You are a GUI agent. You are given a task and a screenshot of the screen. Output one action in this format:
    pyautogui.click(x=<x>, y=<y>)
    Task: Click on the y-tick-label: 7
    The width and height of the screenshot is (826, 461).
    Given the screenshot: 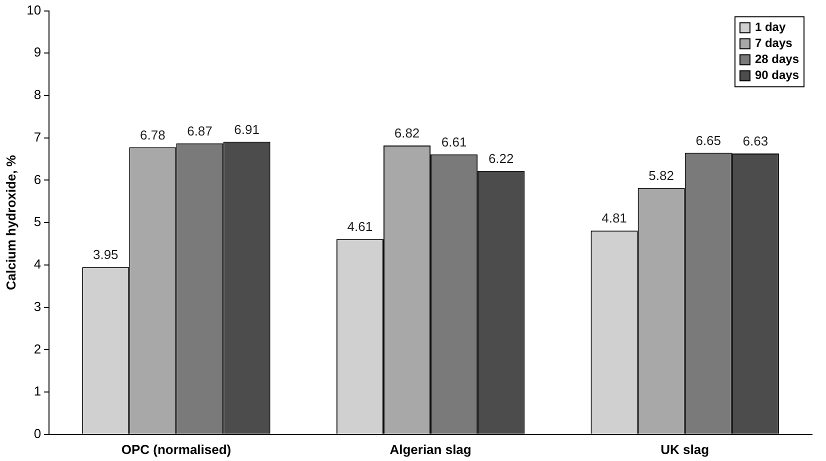 What is the action you would take?
    pyautogui.click(x=38, y=136)
    